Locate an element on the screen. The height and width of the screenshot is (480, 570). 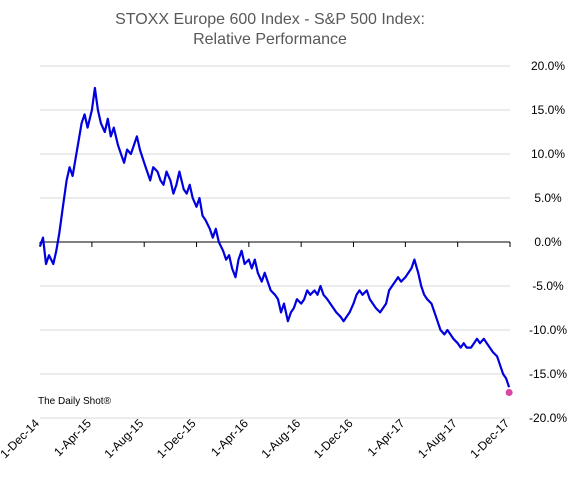
x-tick-label: 1-Dec-14 is located at coordinates (21, 438).